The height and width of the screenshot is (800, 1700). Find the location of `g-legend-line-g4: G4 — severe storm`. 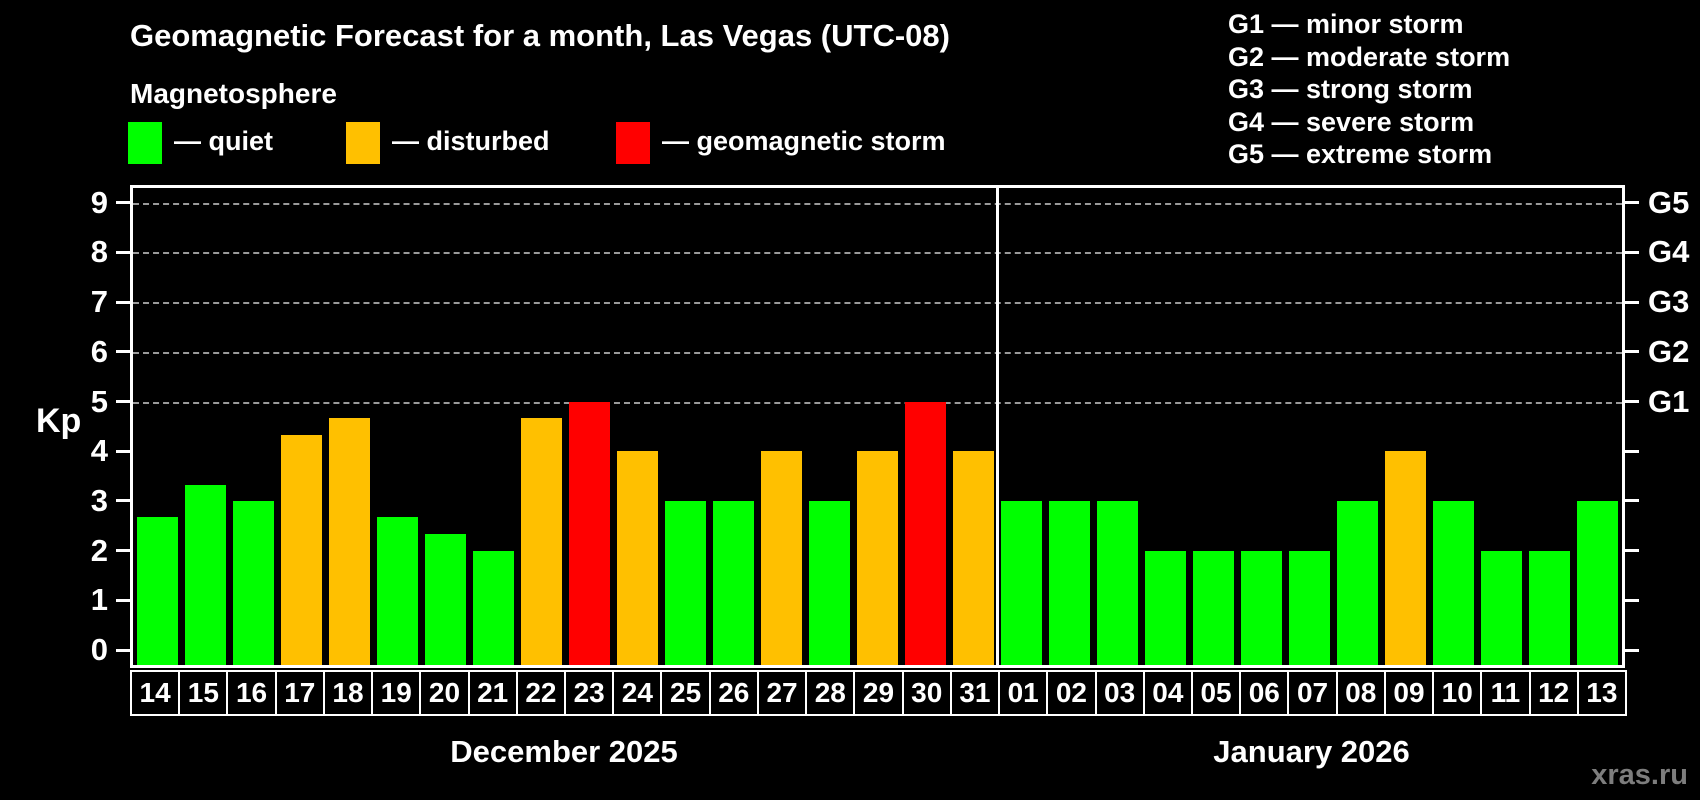

g-legend-line-g4: G4 — severe storm is located at coordinates (1351, 121).